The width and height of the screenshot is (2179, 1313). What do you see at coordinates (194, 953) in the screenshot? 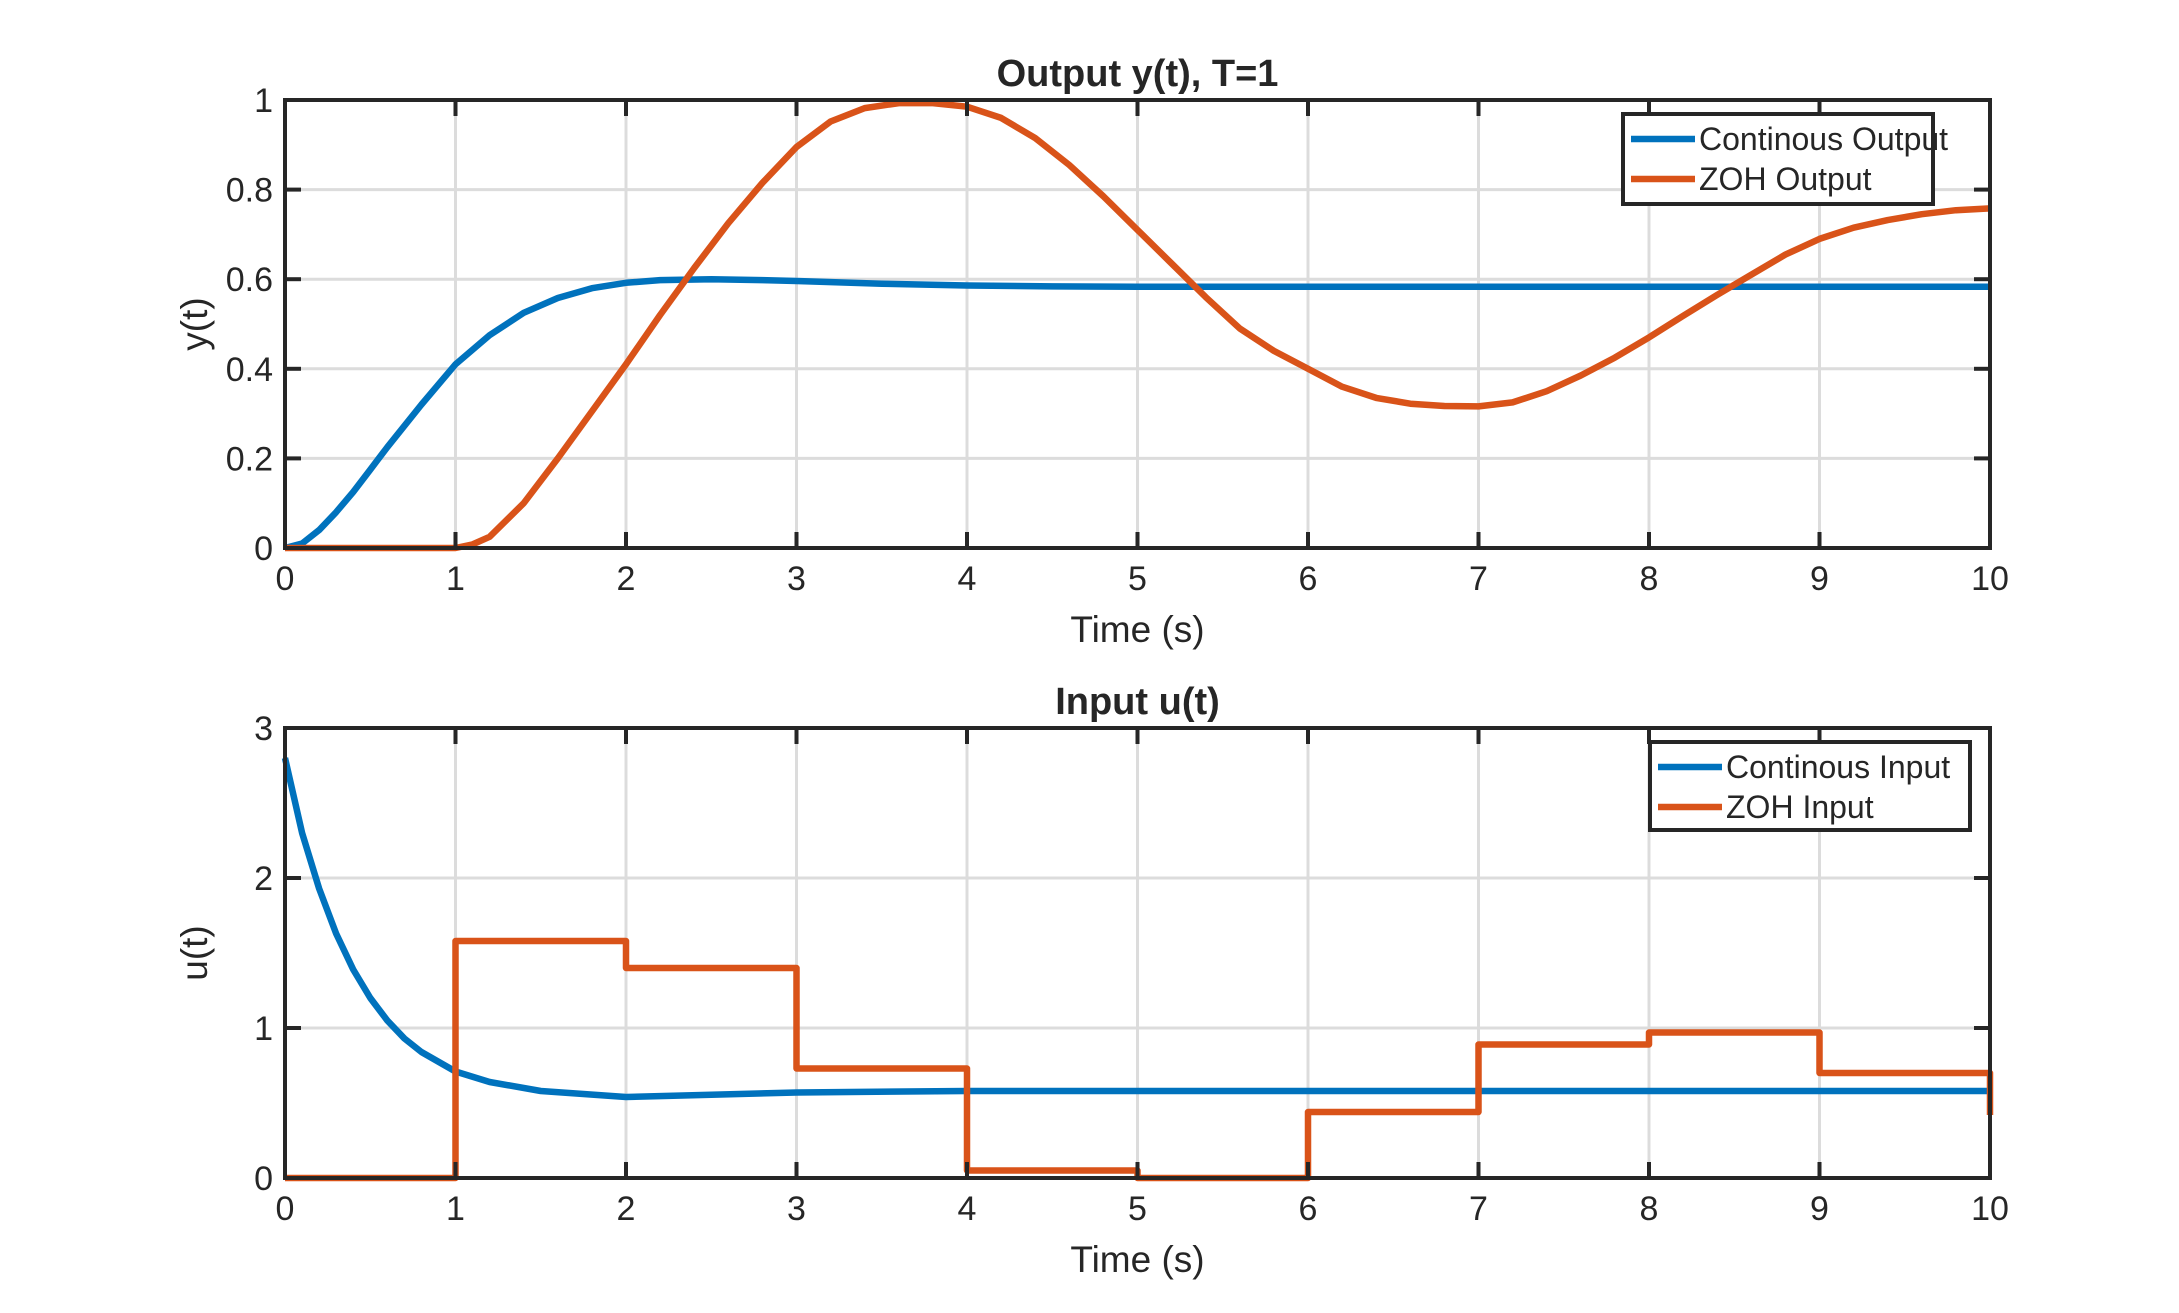
I see `y-axis-label: u(t)` at bounding box center [194, 953].